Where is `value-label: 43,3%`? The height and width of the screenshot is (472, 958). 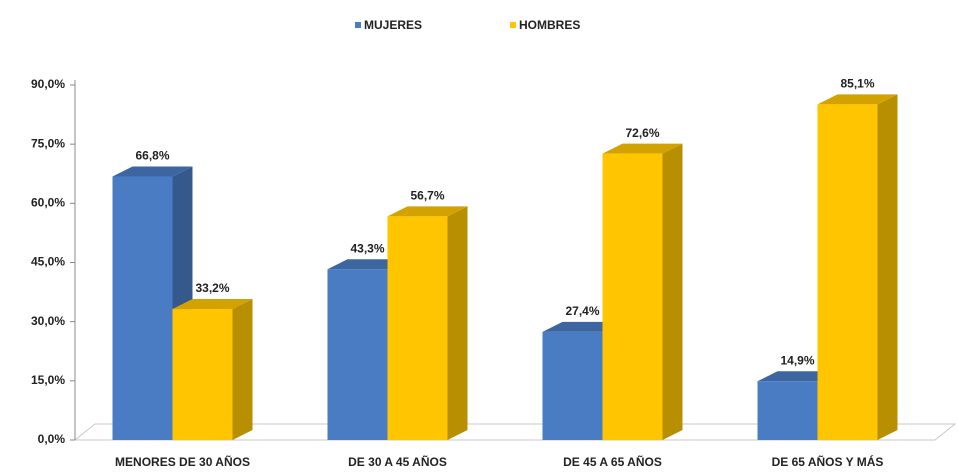
value-label: 43,3% is located at coordinates (367, 248).